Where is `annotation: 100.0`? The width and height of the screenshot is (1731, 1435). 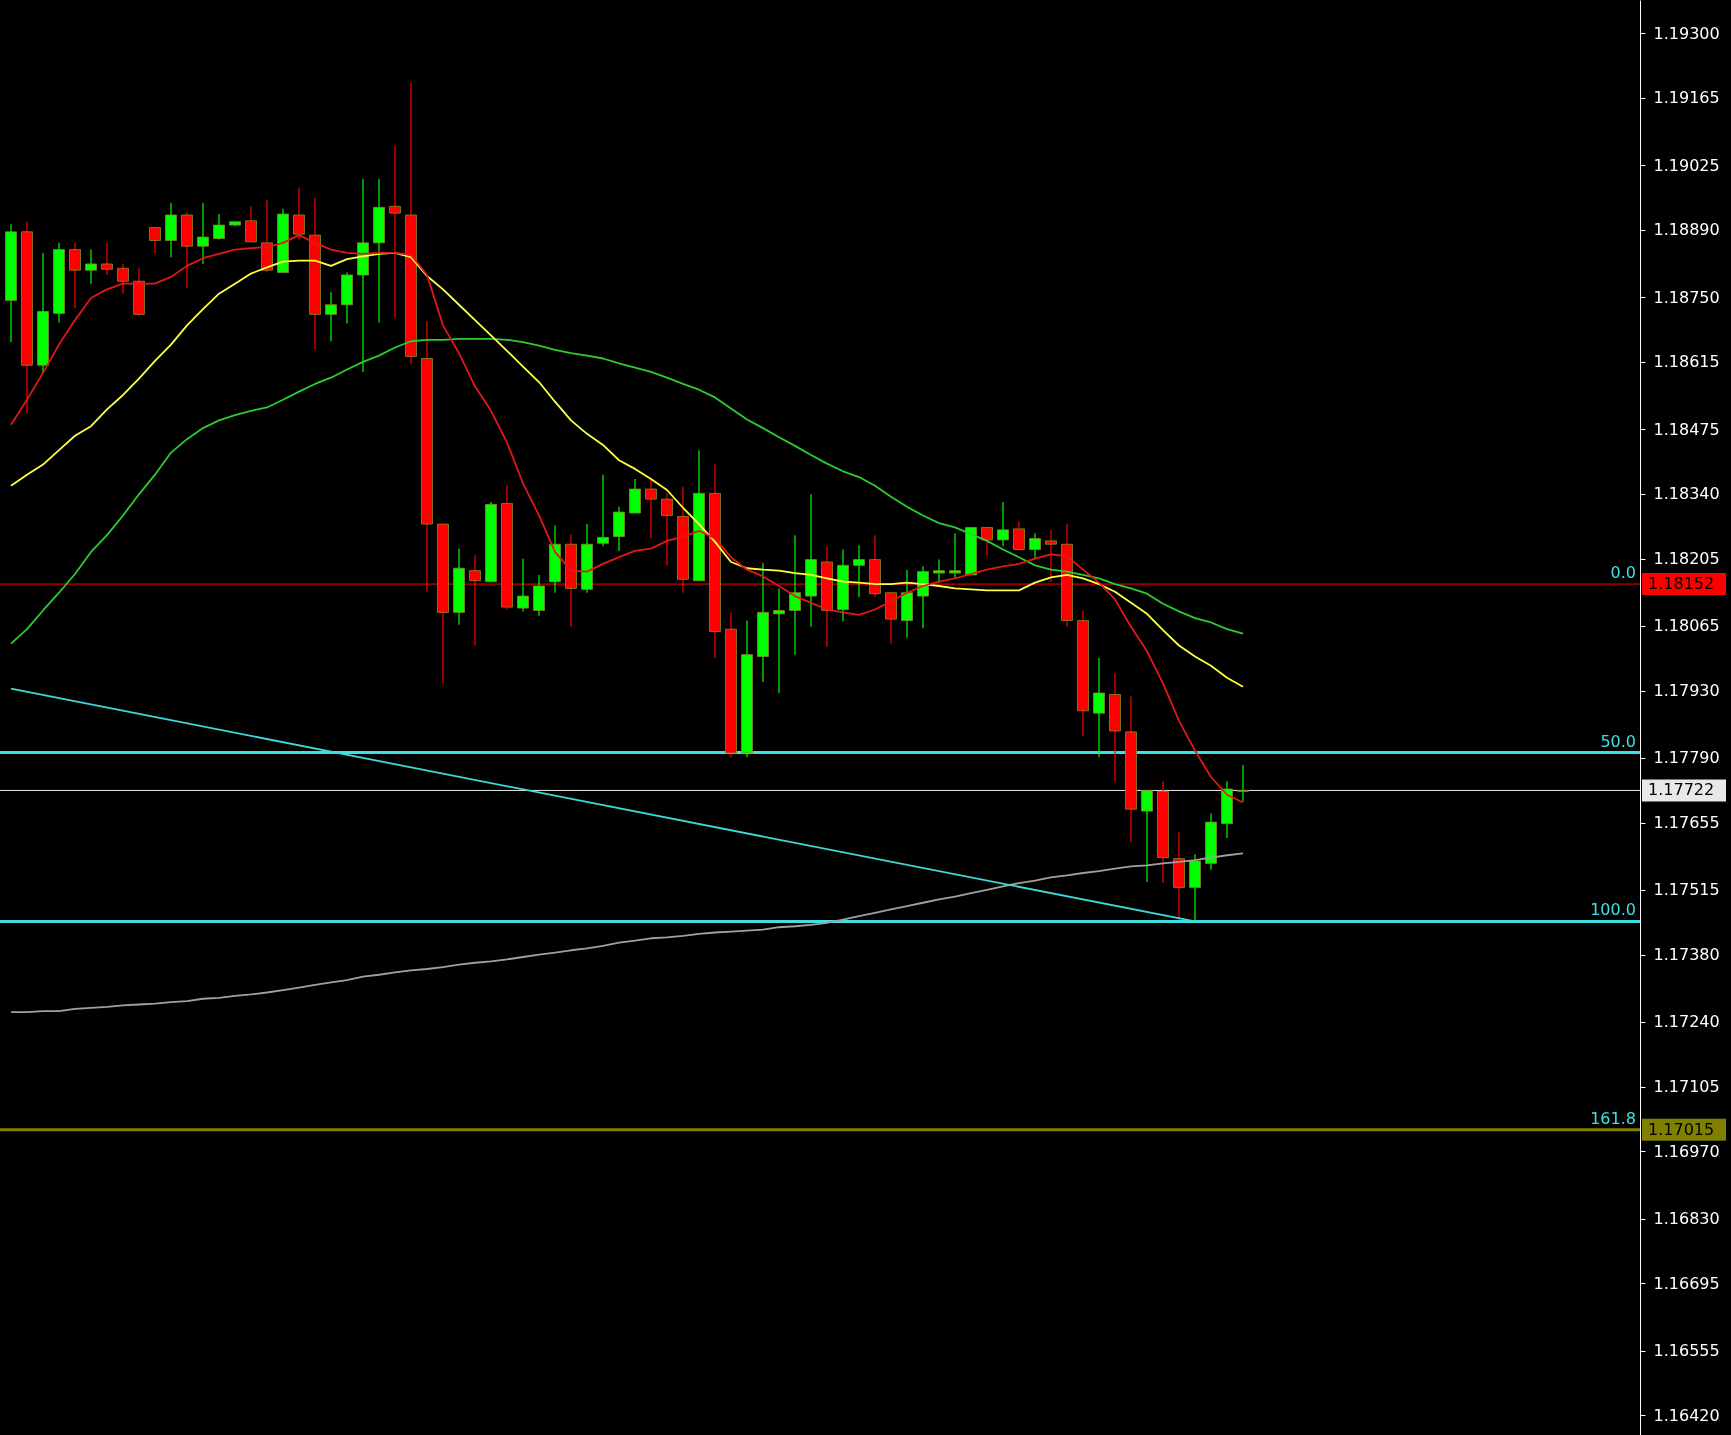 annotation: 100.0 is located at coordinates (1613, 910).